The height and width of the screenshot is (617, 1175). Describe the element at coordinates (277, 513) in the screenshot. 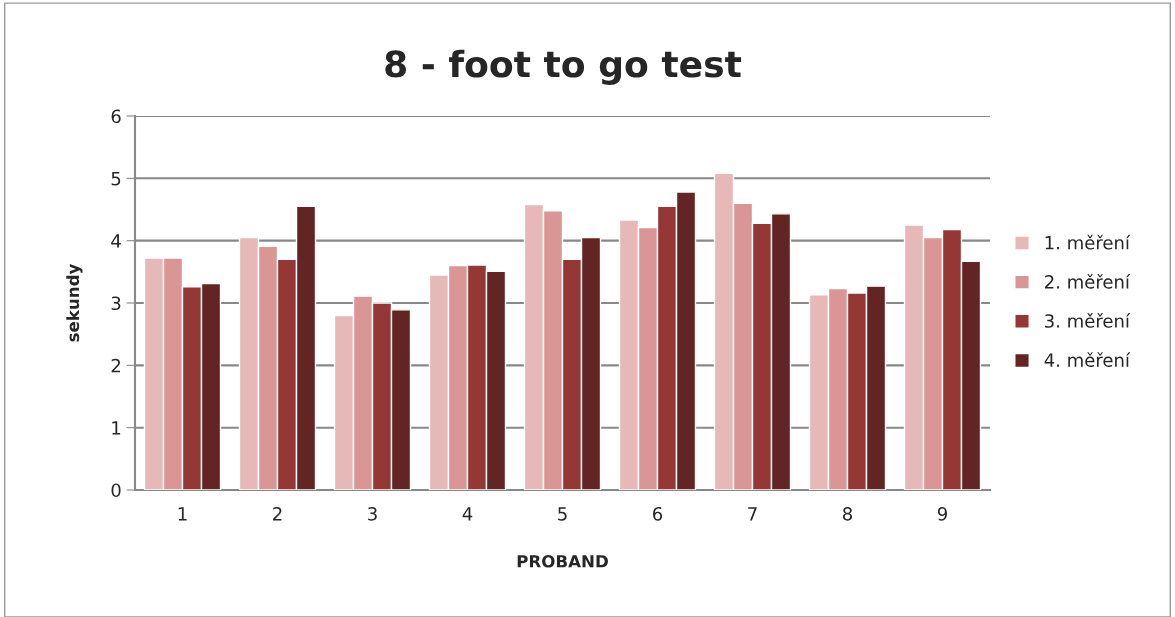

I see `x-tick-label: 2` at that location.